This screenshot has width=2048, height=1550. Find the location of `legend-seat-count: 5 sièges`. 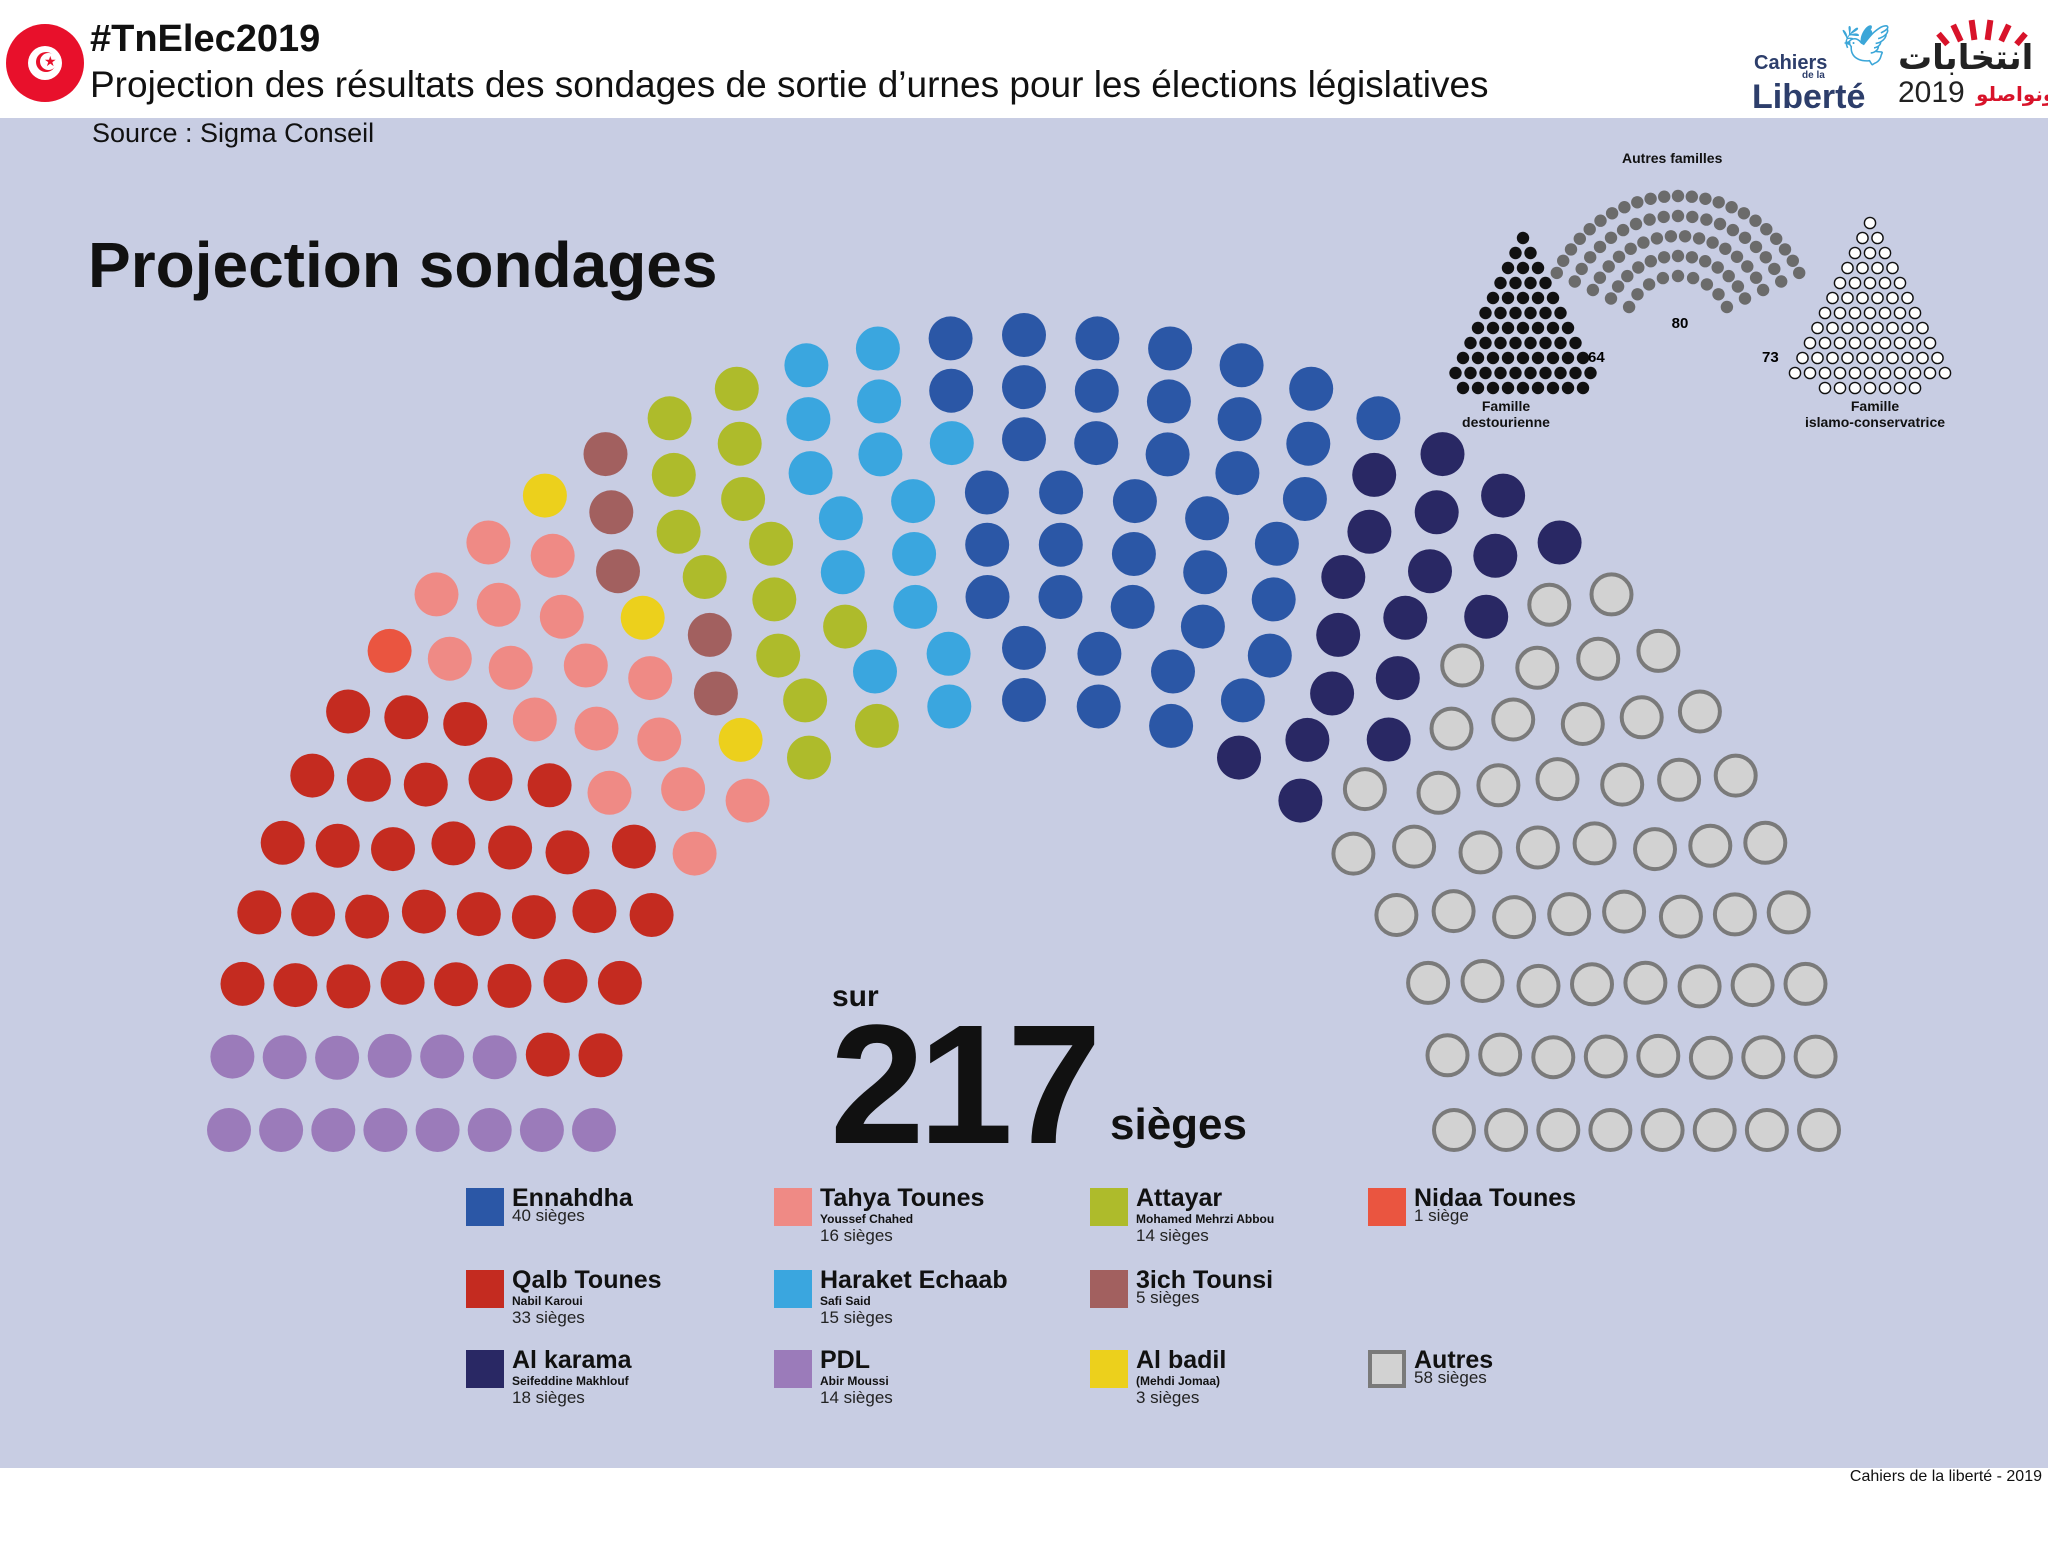

legend-seat-count: 5 sièges is located at coordinates (1168, 1297).